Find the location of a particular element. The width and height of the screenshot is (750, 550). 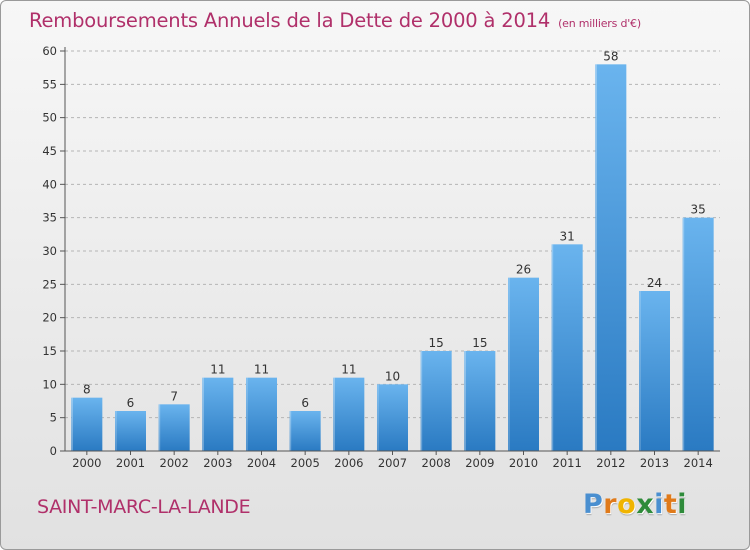

proxiti-logo: Proxiti is located at coordinates (635, 504).